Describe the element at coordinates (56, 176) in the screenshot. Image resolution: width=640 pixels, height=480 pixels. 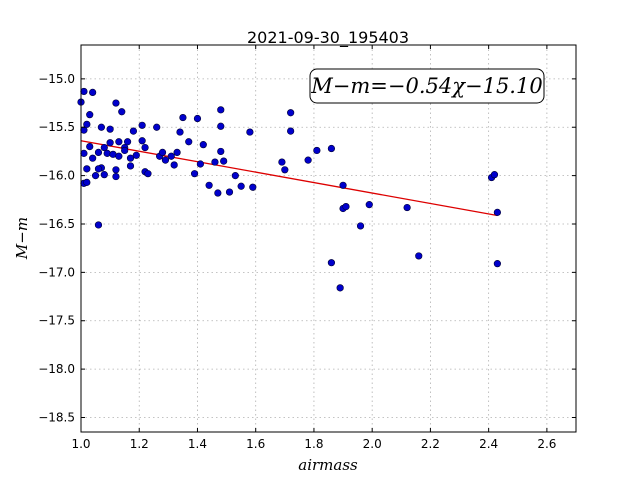
I see `y-tick-label: −16.0` at that location.